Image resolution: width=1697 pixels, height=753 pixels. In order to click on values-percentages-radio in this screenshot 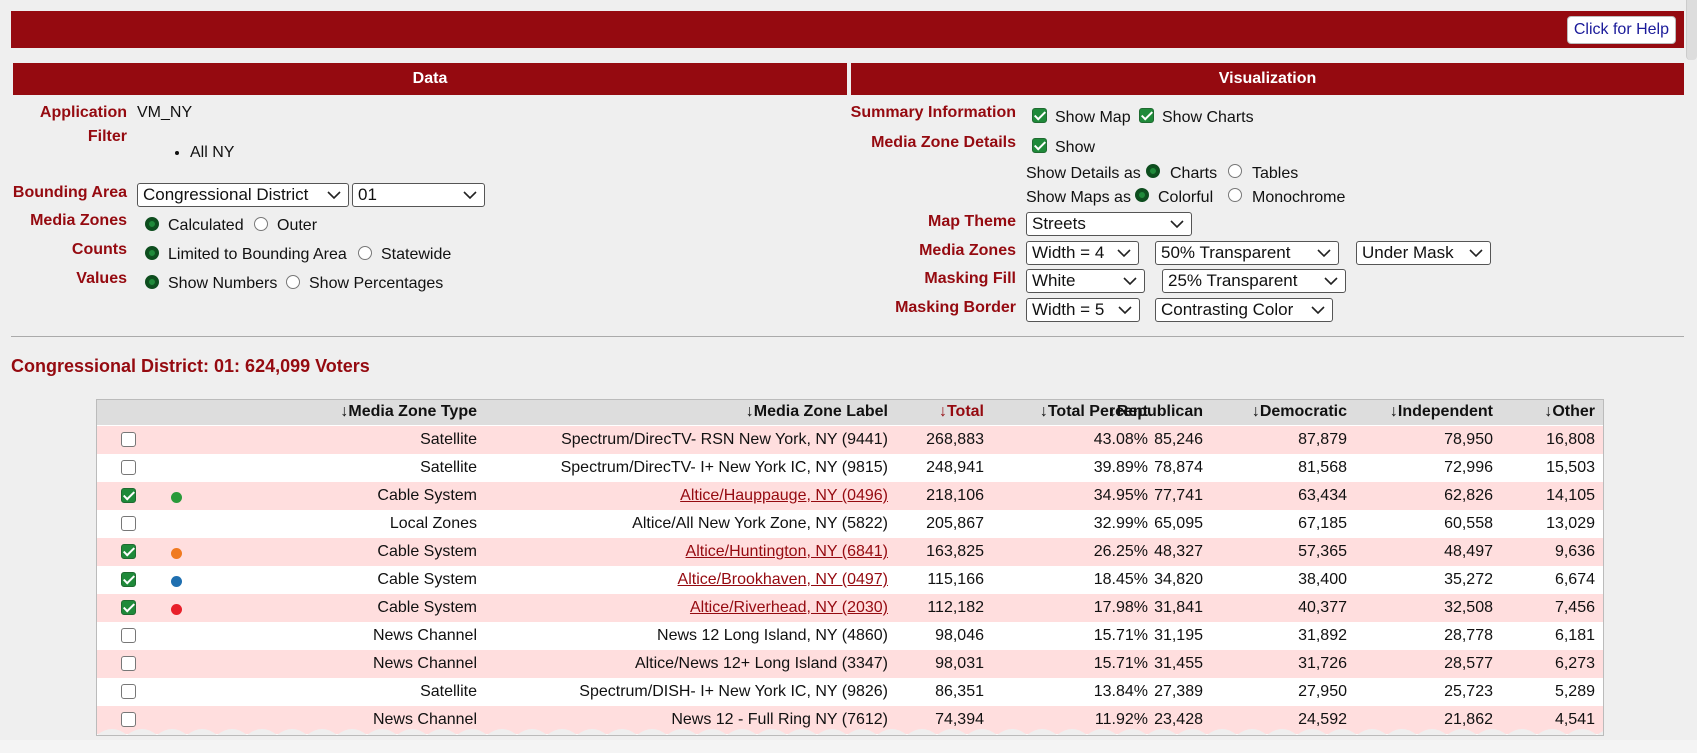, I will do `click(293, 282)`.